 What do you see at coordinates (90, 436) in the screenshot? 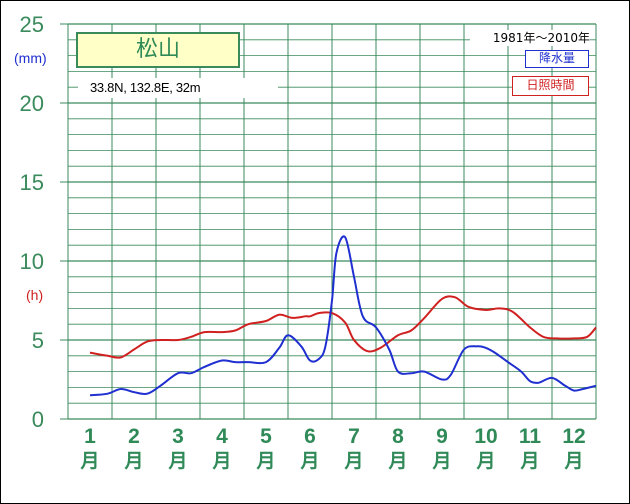
I see `x-tick-label-number: 1` at bounding box center [90, 436].